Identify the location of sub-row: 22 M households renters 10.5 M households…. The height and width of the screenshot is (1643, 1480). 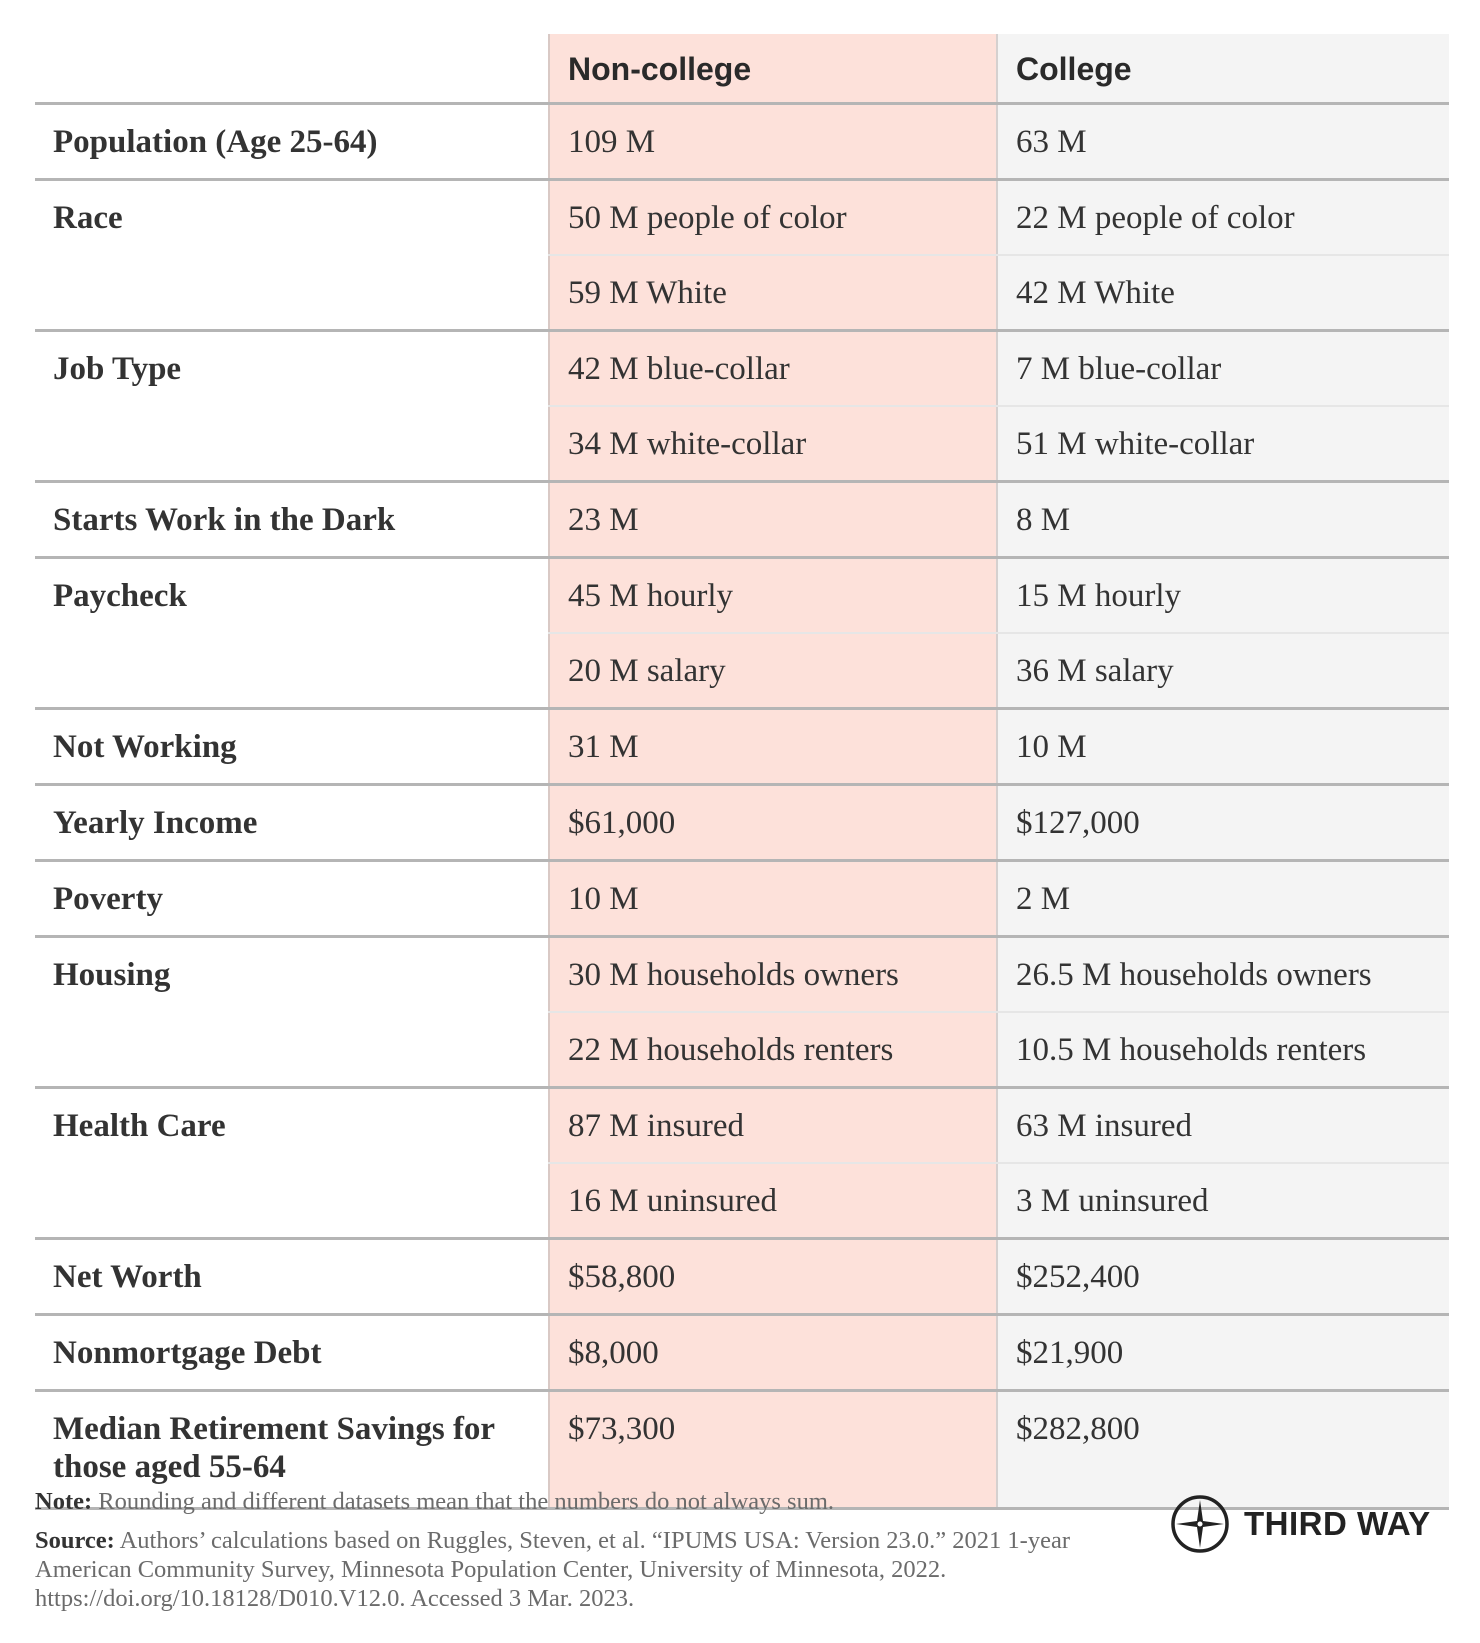
(998, 1048).